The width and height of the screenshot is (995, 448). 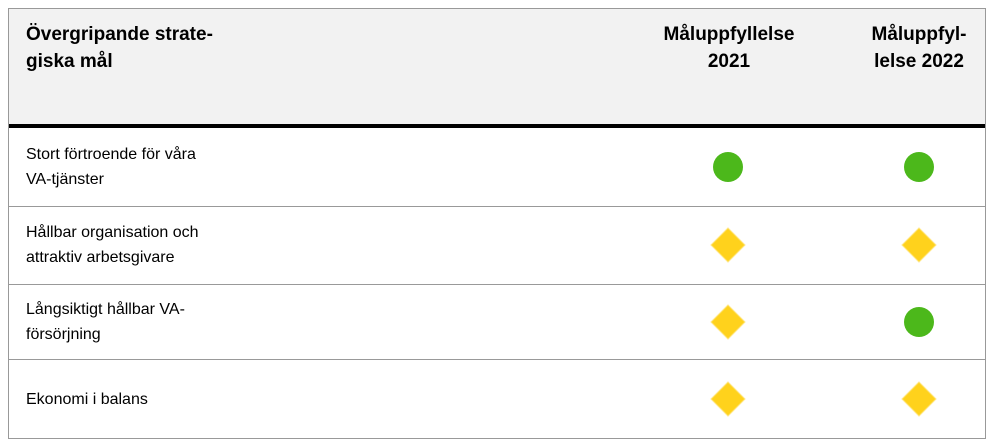 What do you see at coordinates (919, 48) in the screenshot?
I see `header-cell: Måluppfyl- lelse 2022` at bounding box center [919, 48].